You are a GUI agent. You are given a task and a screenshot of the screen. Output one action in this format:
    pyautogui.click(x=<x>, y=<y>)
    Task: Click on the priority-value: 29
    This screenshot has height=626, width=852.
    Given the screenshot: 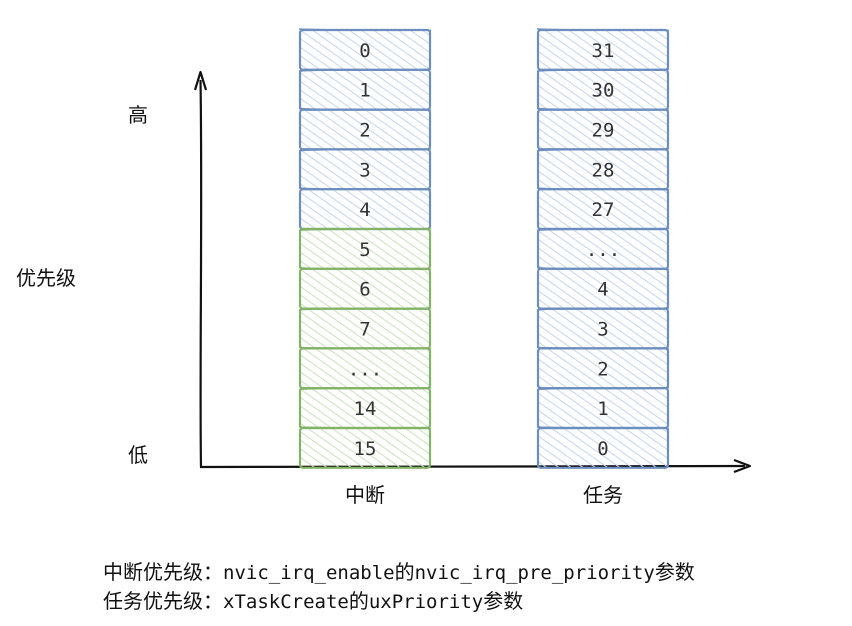 What is the action you would take?
    pyautogui.click(x=603, y=131)
    